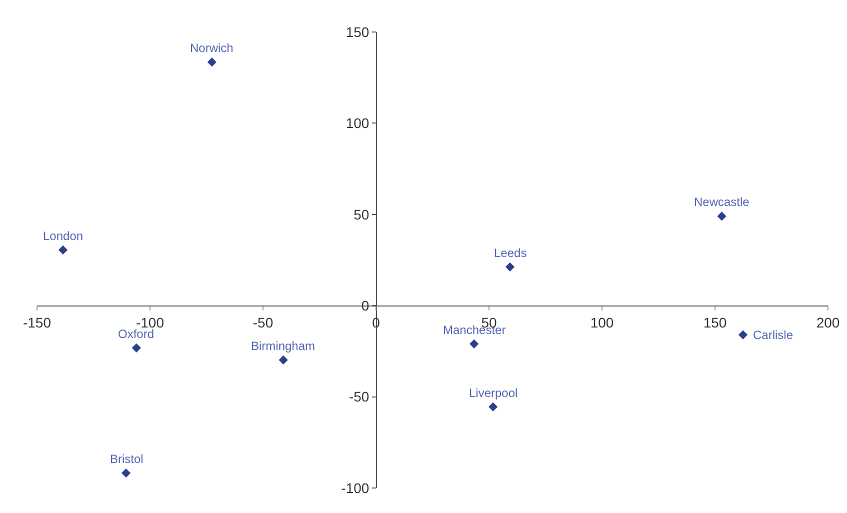 This screenshot has width=847, height=513. I want to click on y-tick-label: 150, so click(358, 32).